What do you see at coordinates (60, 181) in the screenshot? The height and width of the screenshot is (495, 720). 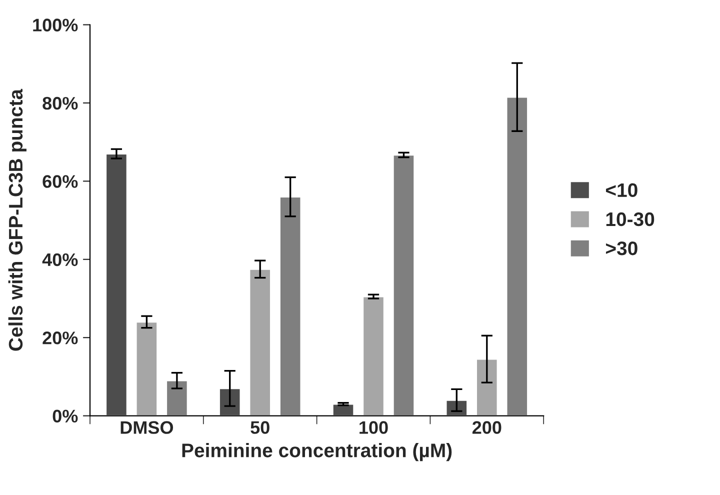 I see `y-tick-label: 60%` at bounding box center [60, 181].